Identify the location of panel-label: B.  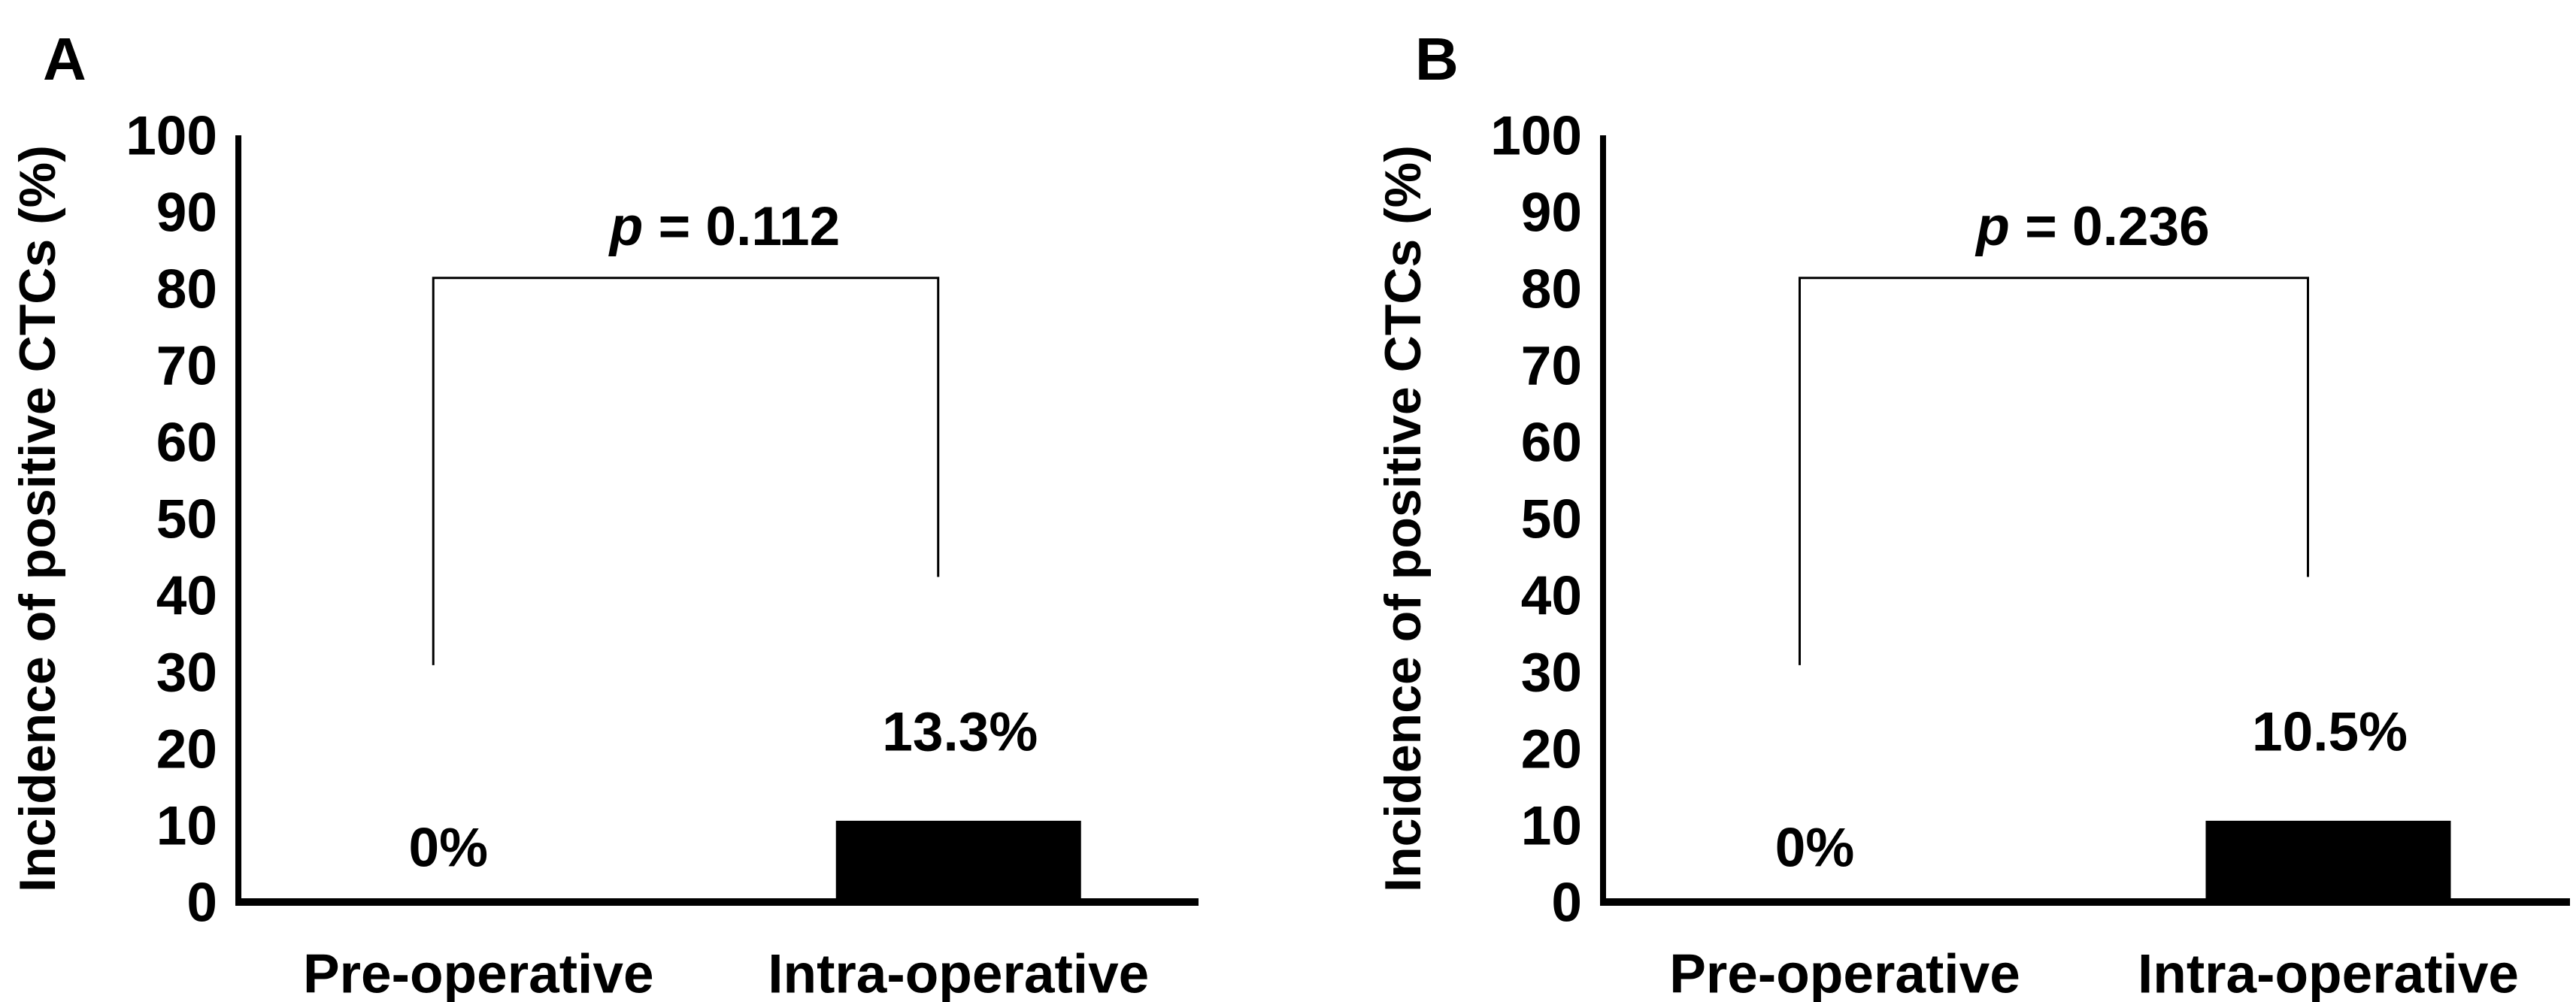
(1437, 59).